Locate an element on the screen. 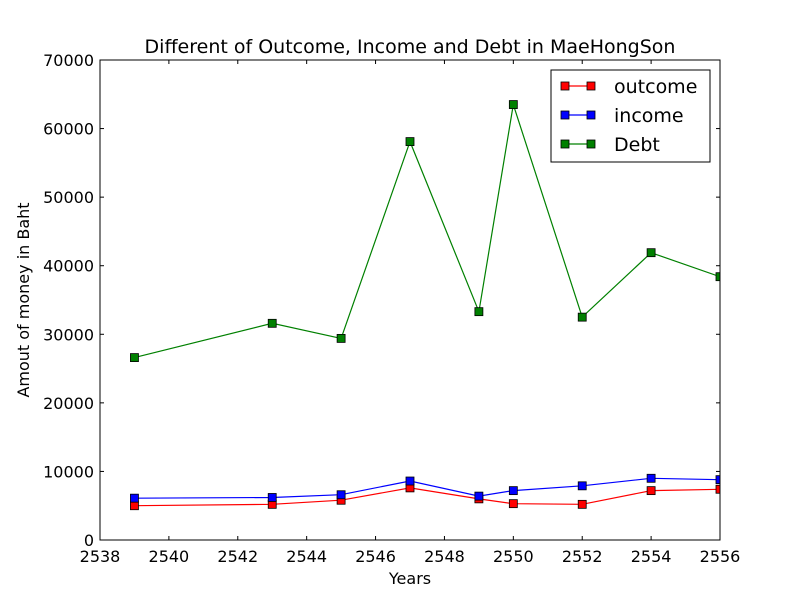 The height and width of the screenshot is (600, 800). y-tick-label: 20000 is located at coordinates (68, 403).